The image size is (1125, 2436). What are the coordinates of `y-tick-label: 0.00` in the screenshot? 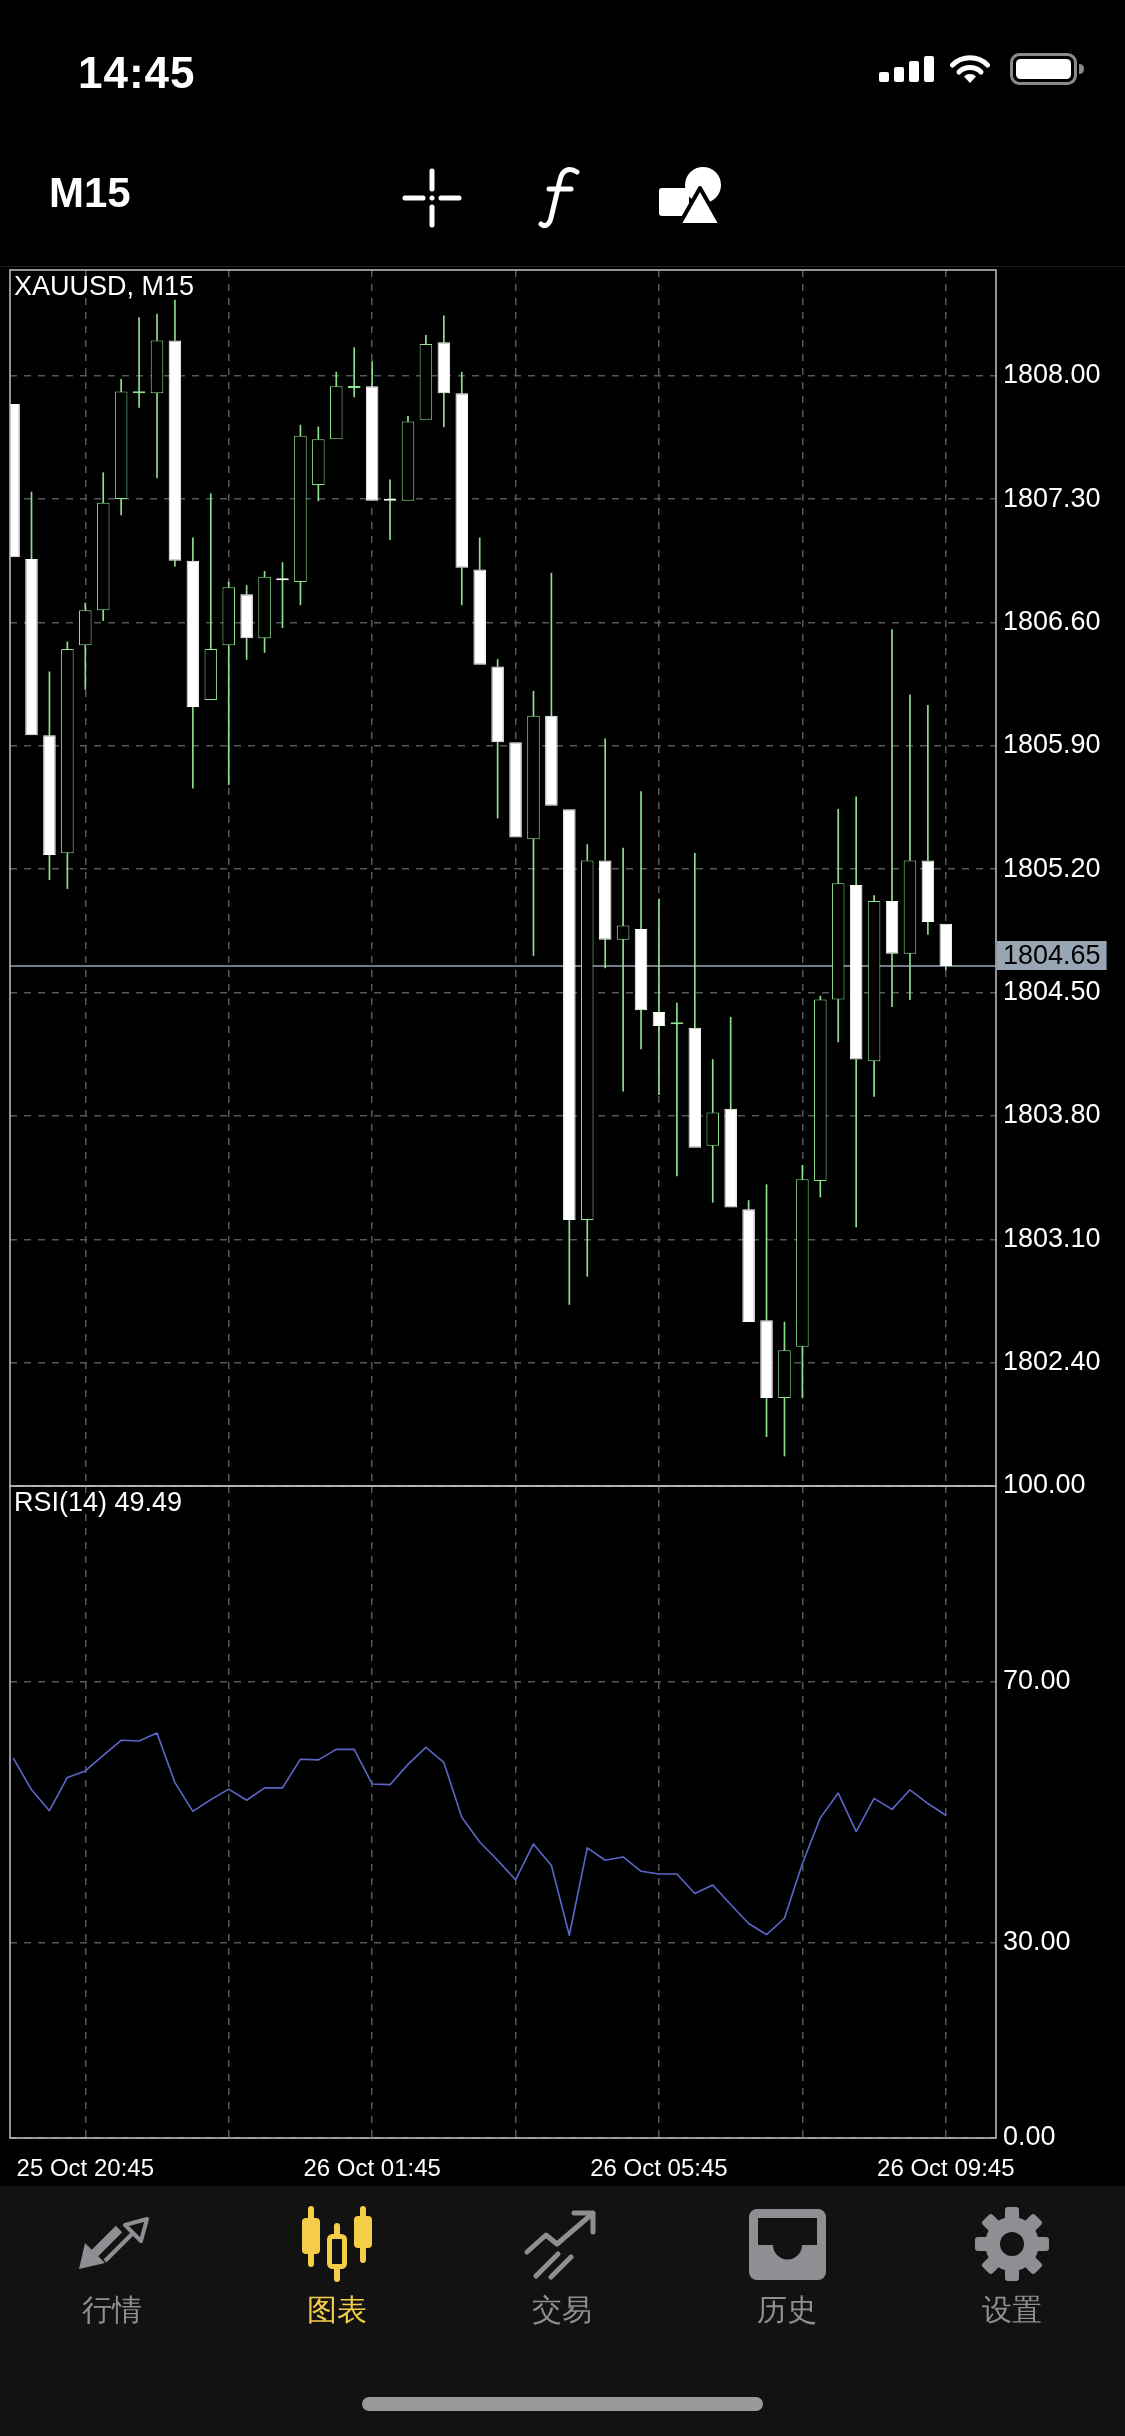 It's located at (1029, 2136).